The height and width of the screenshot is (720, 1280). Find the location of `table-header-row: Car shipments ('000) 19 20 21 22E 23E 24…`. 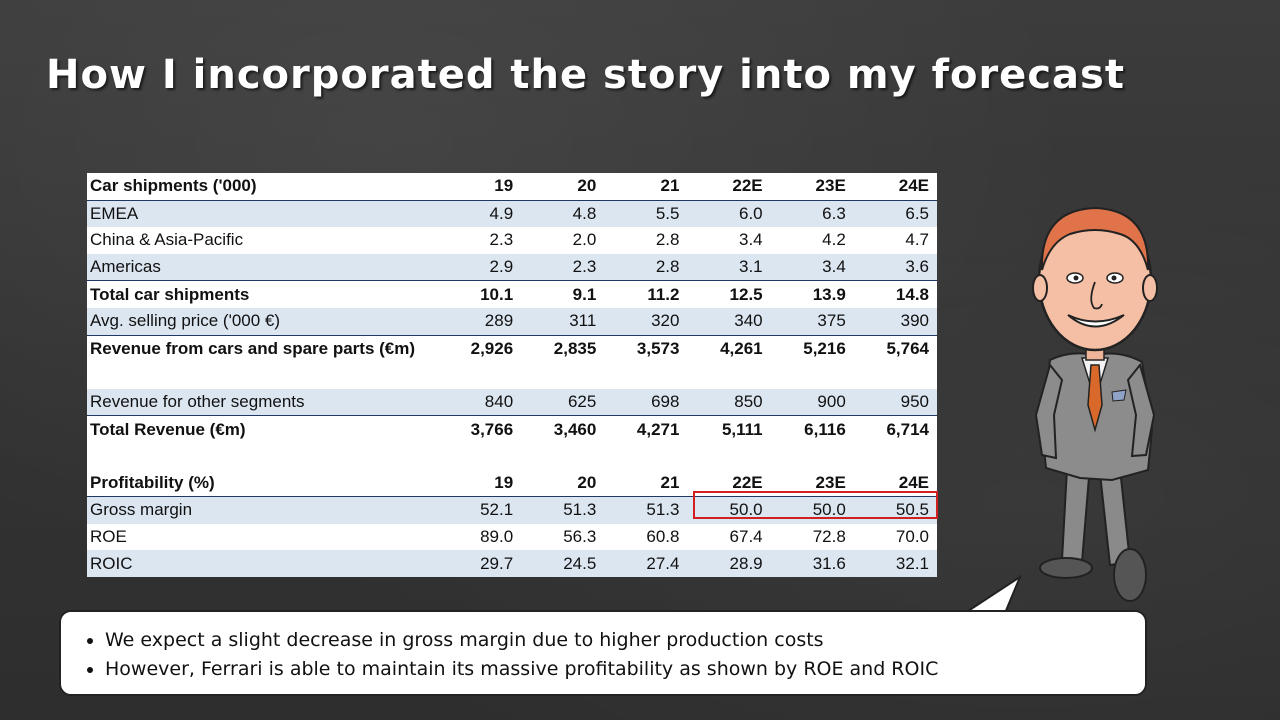

table-header-row: Car shipments ('000) 19 20 21 22E 23E 24… is located at coordinates (512, 187).